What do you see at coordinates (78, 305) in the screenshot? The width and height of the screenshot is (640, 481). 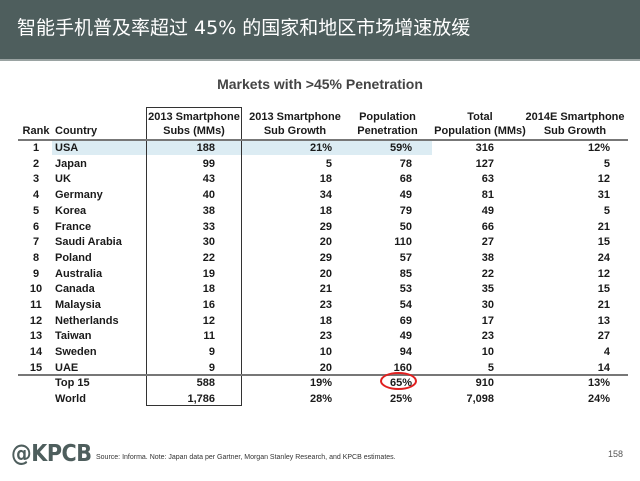 I see `table-cell-country: Malaysia` at bounding box center [78, 305].